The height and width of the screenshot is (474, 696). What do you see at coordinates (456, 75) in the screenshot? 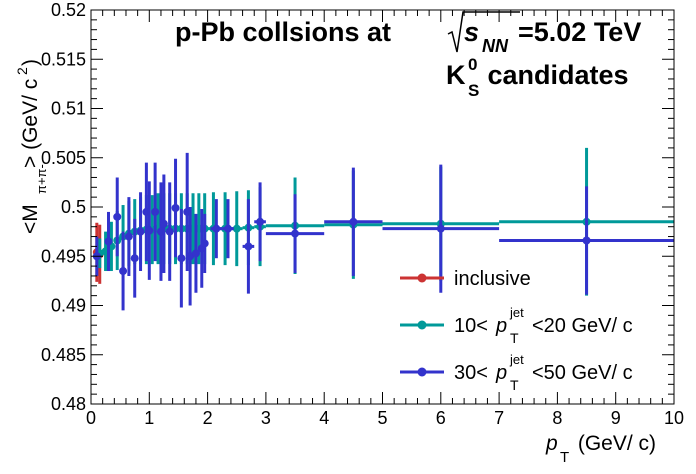
I see `title-line2-main: K` at bounding box center [456, 75].